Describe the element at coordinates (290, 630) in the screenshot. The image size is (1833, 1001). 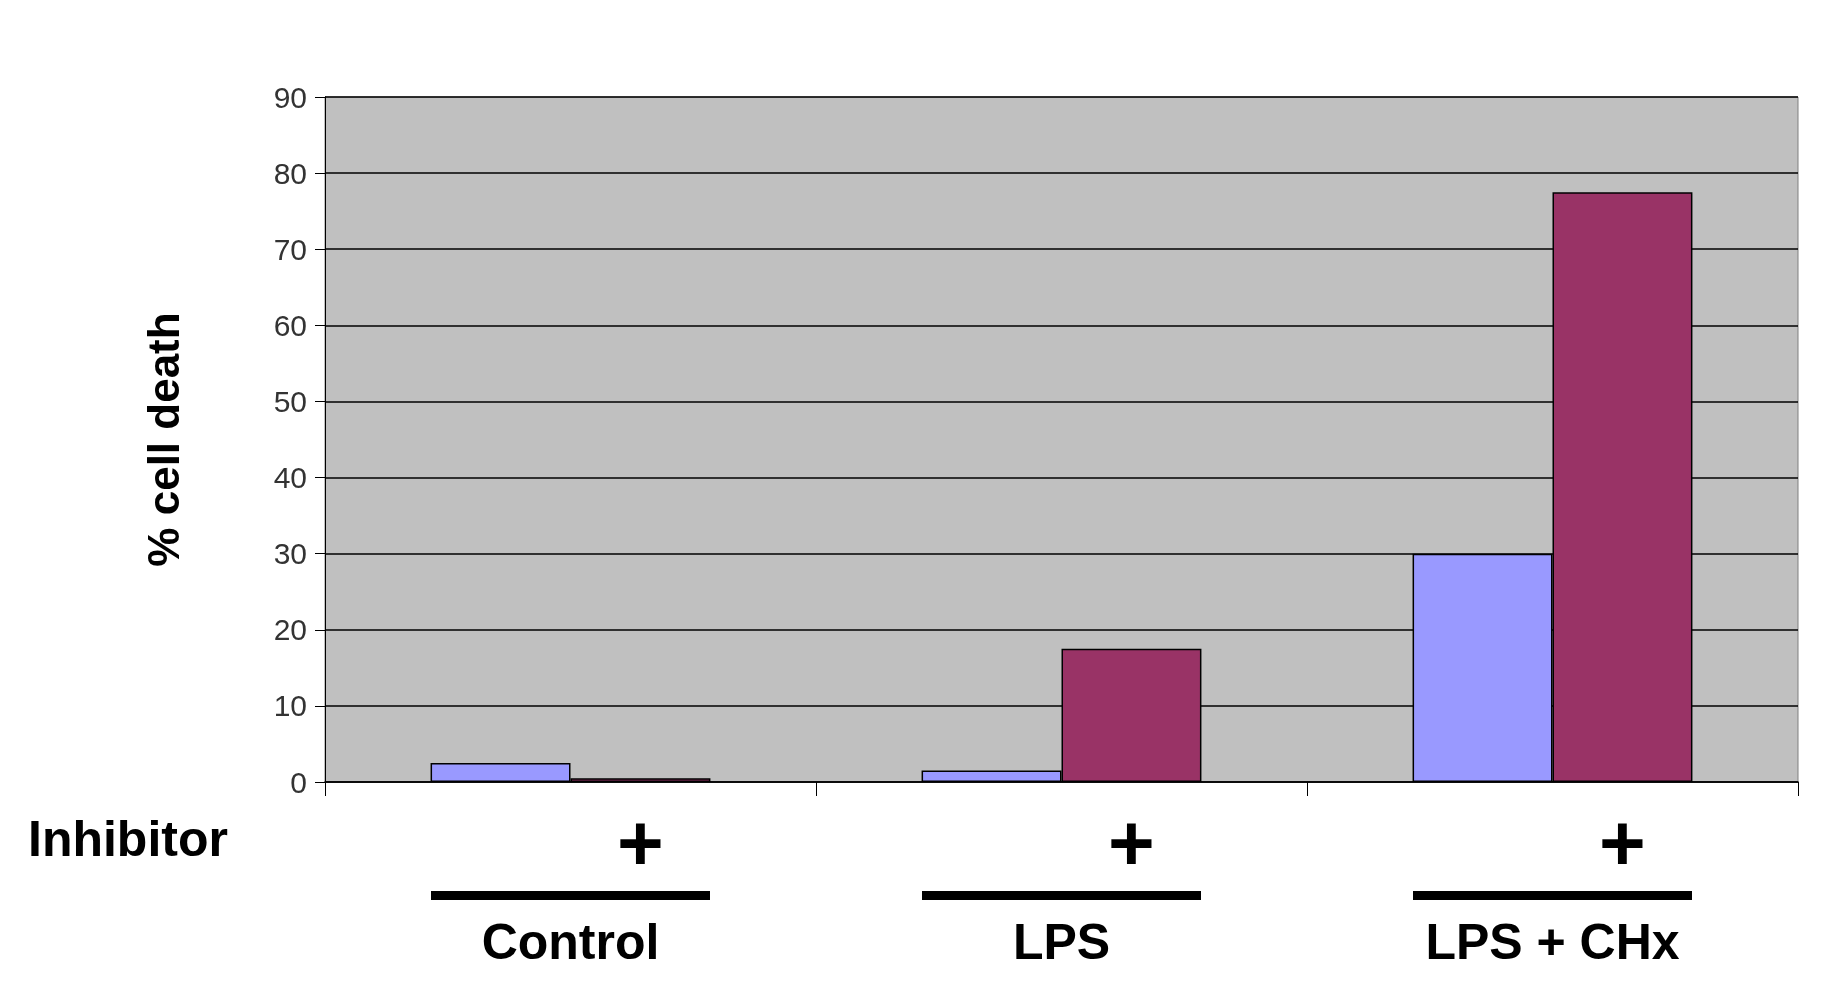
I see `y-tick-label: 20` at that location.